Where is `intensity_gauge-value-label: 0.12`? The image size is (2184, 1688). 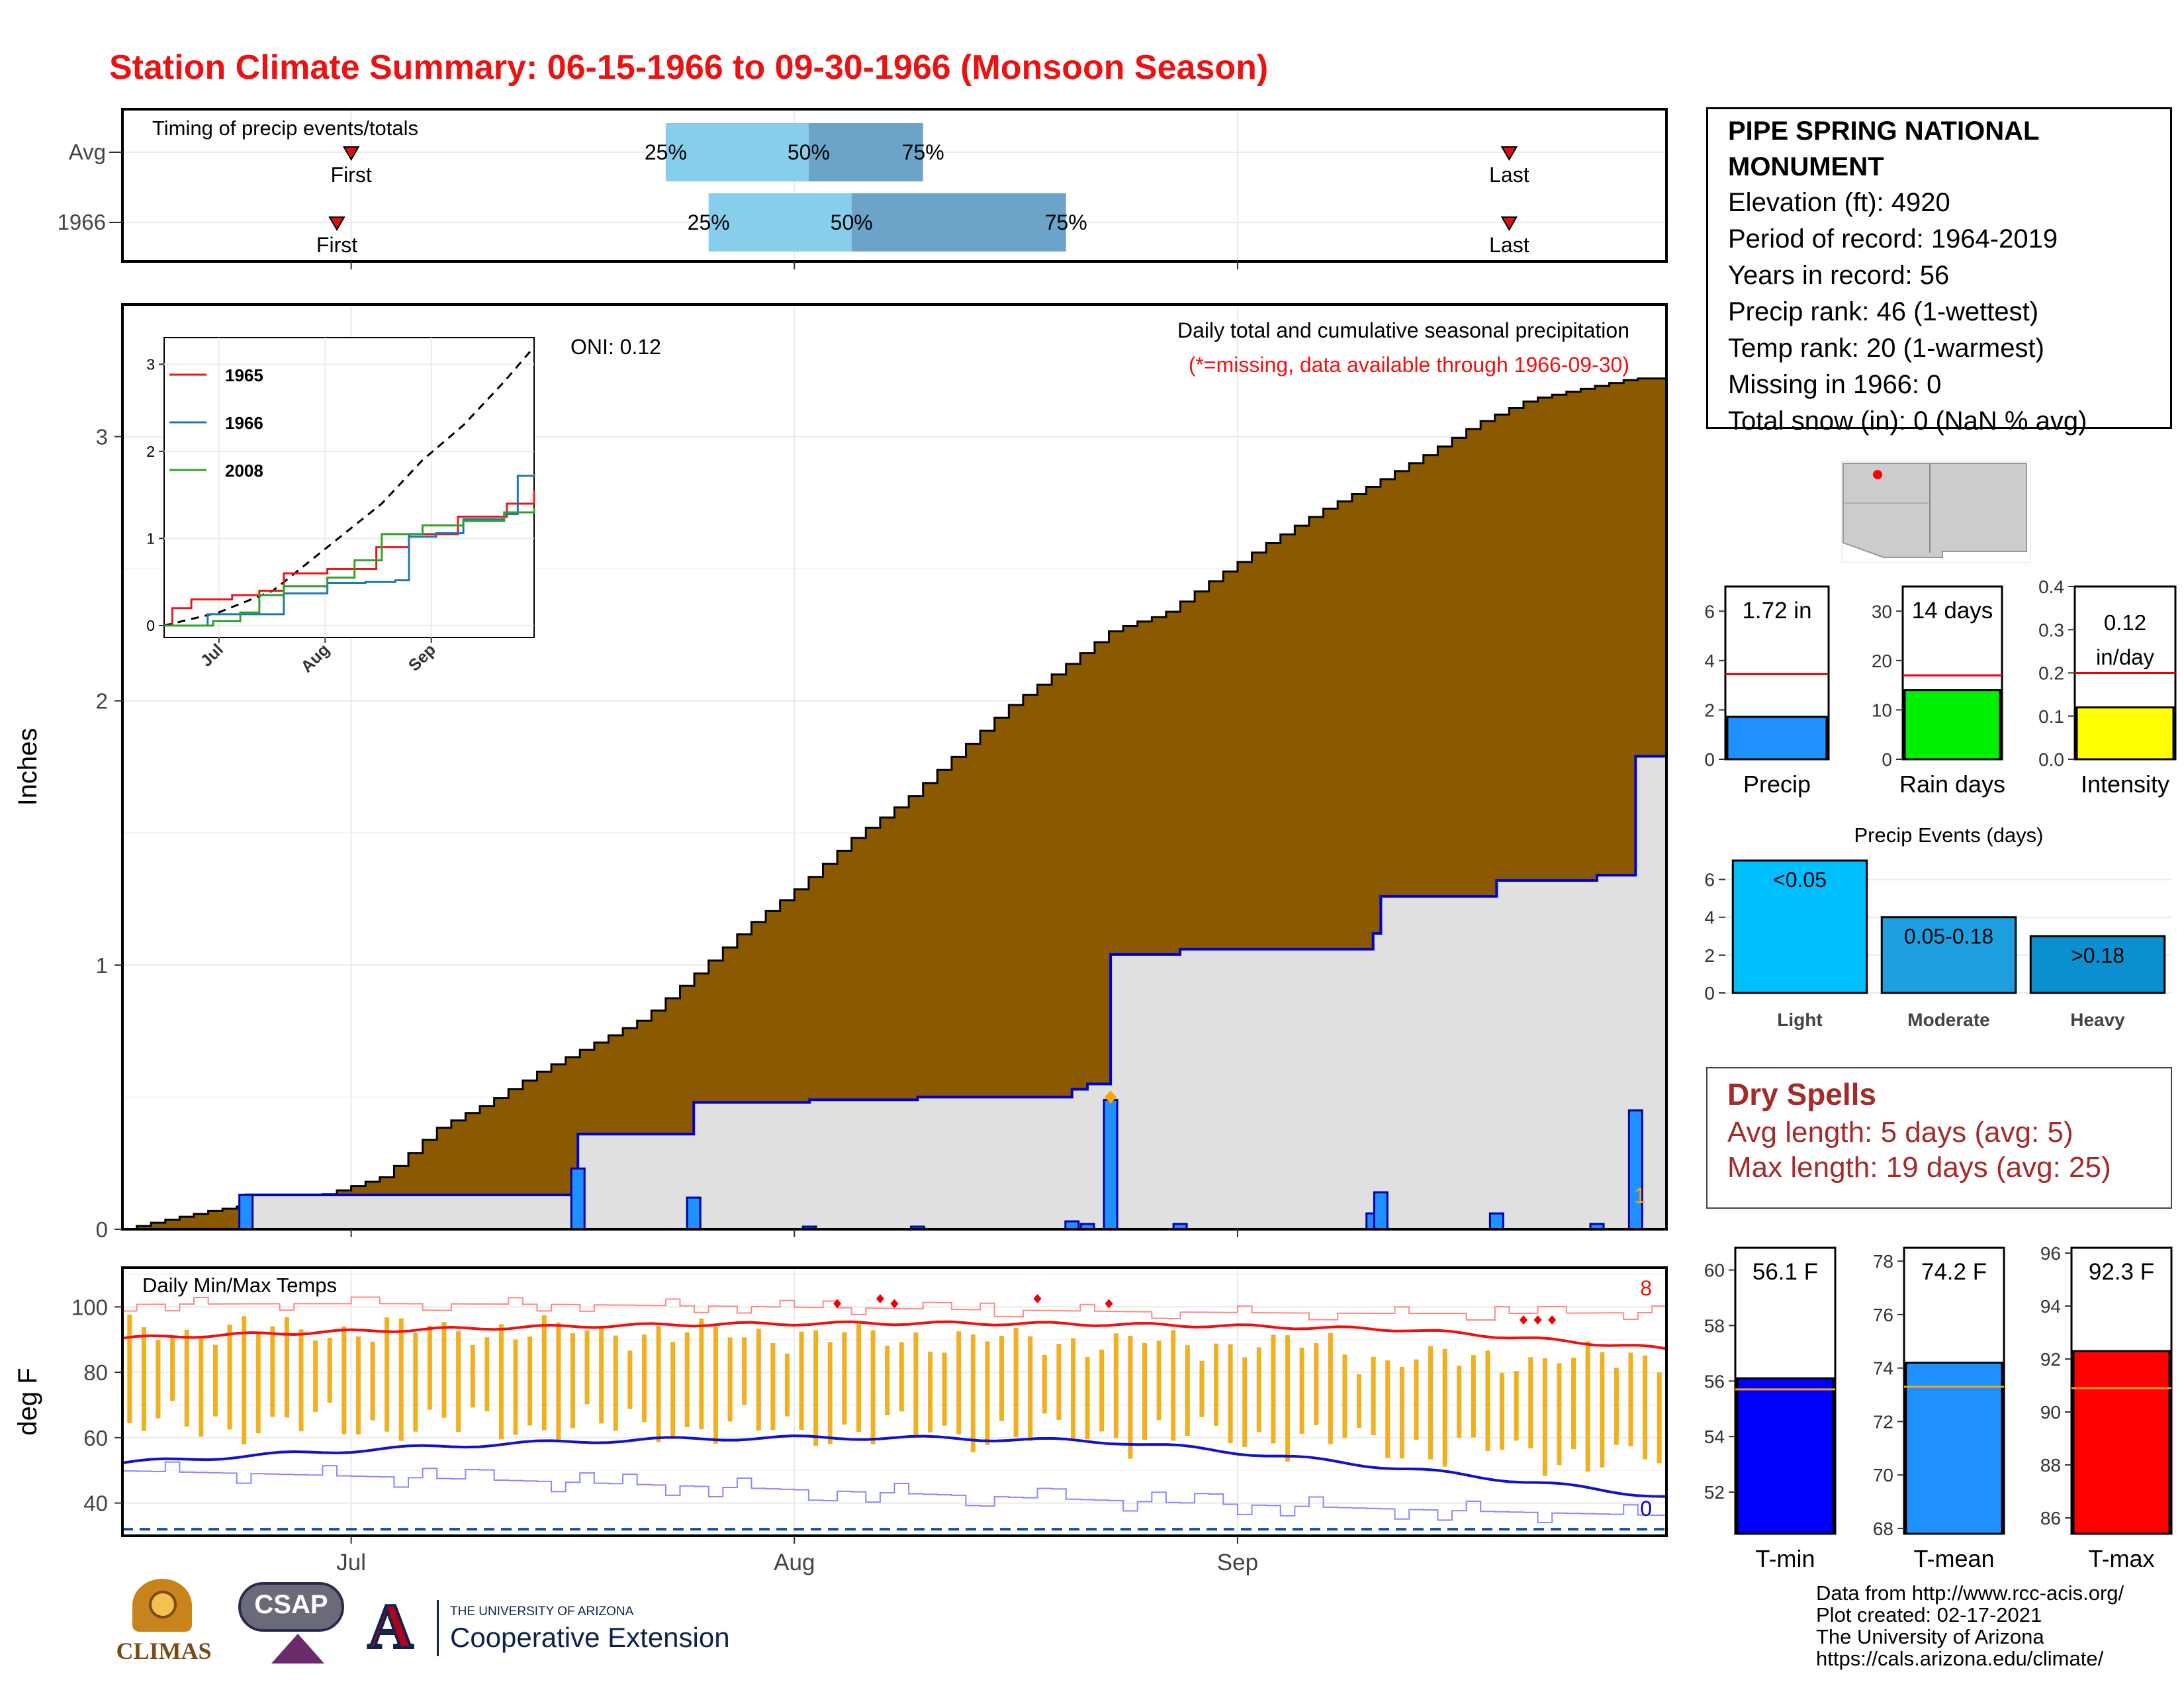 intensity_gauge-value-label: 0.12 is located at coordinates (2125, 622).